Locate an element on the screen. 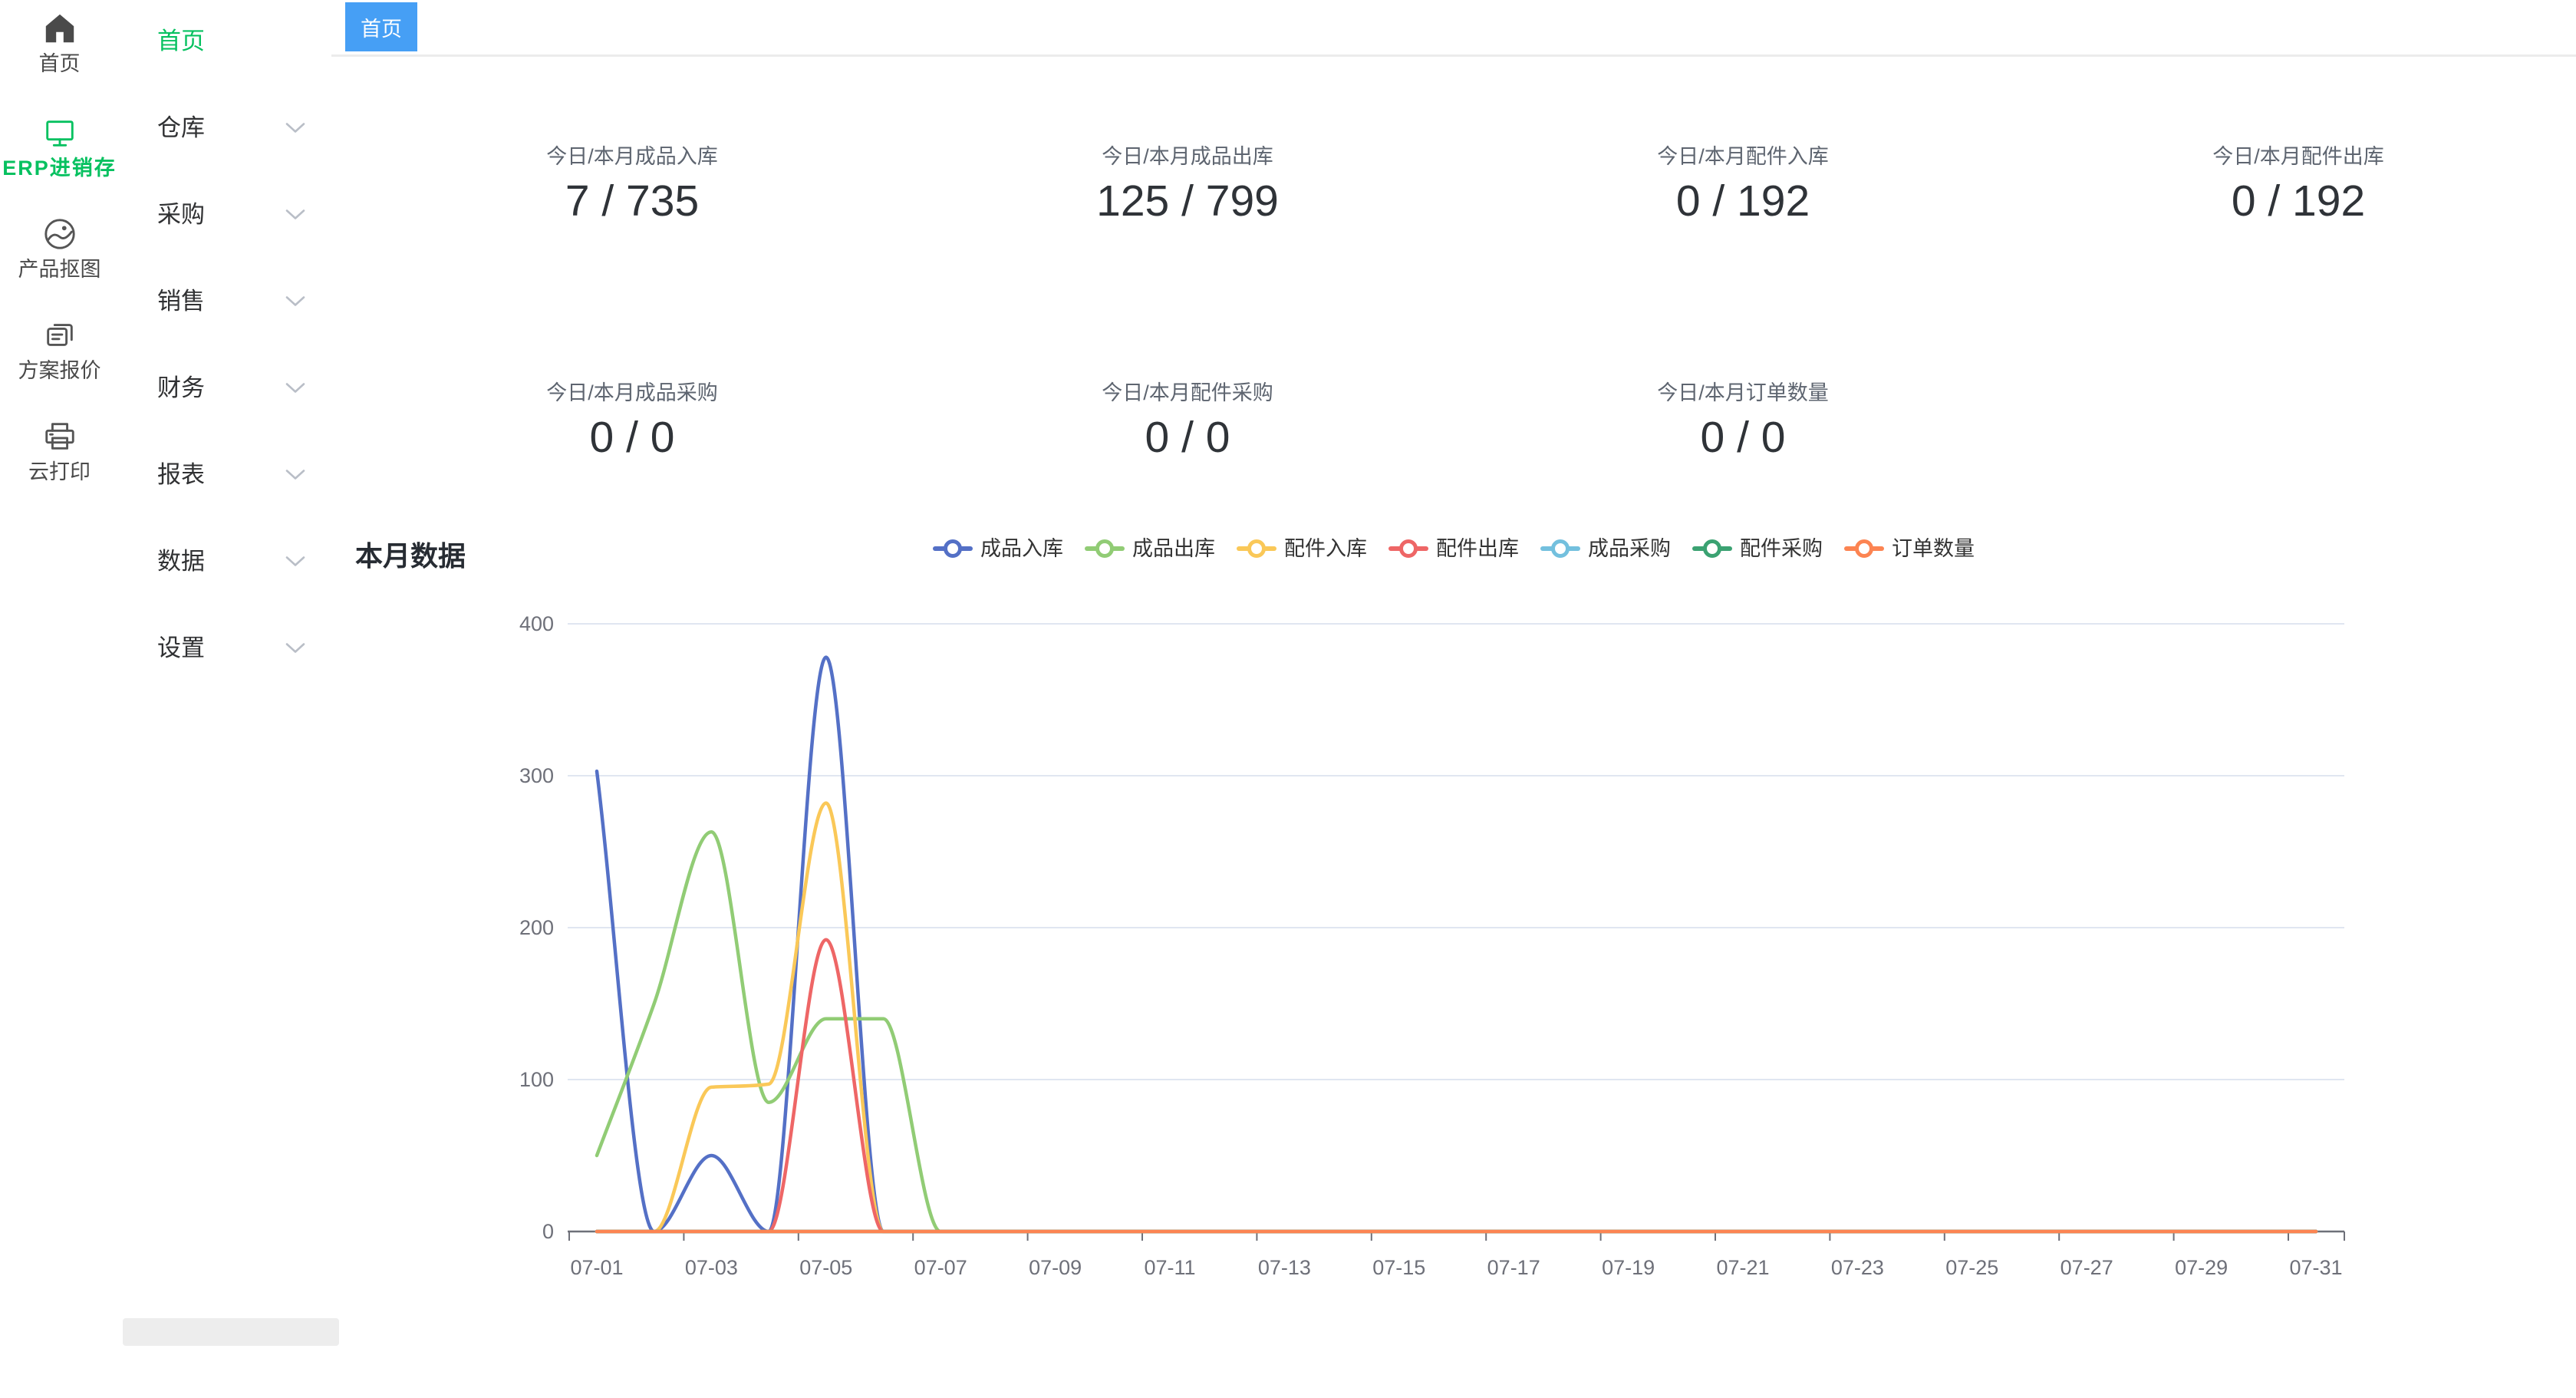 This screenshot has width=2576, height=1398. stat-label: 今日/本月配件出库 is located at coordinates (2298, 157).